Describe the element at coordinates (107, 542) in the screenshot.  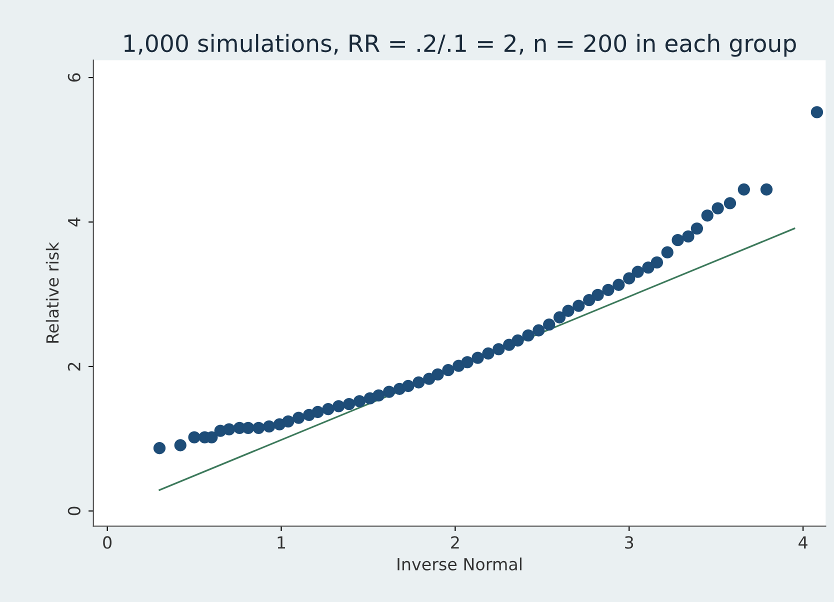
I see `x-tick-label: 0` at that location.